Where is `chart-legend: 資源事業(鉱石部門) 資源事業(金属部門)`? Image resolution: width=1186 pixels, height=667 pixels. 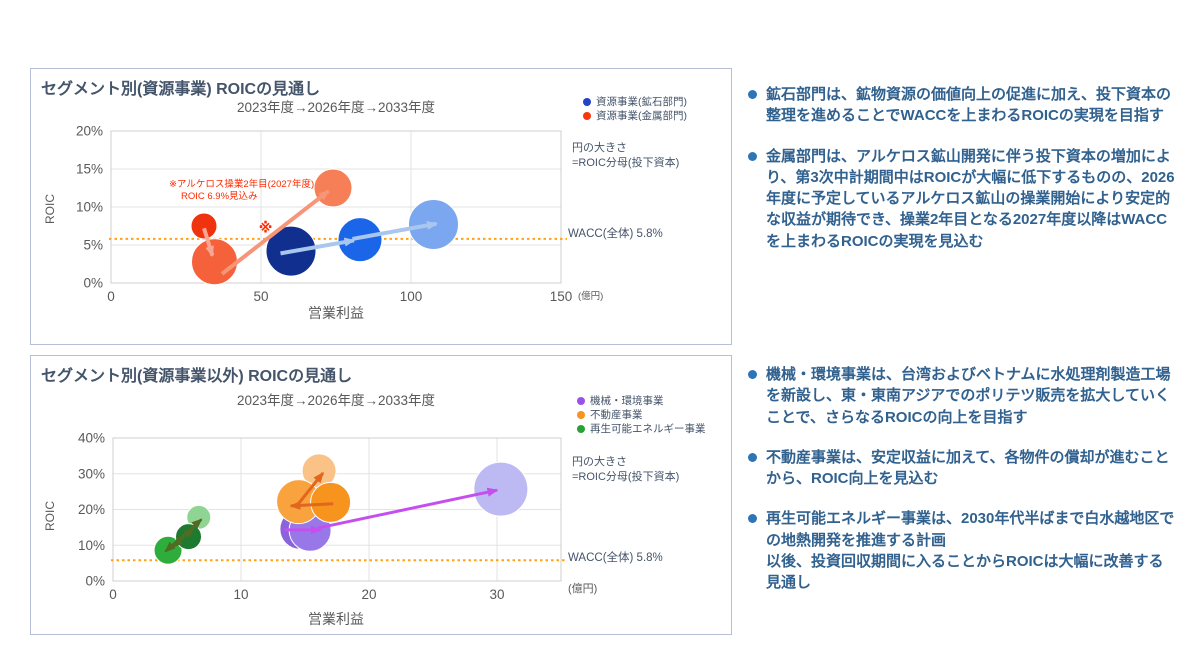 chart-legend: 資源事業(鉱石部門) 資源事業(金属部門) is located at coordinates (635, 109).